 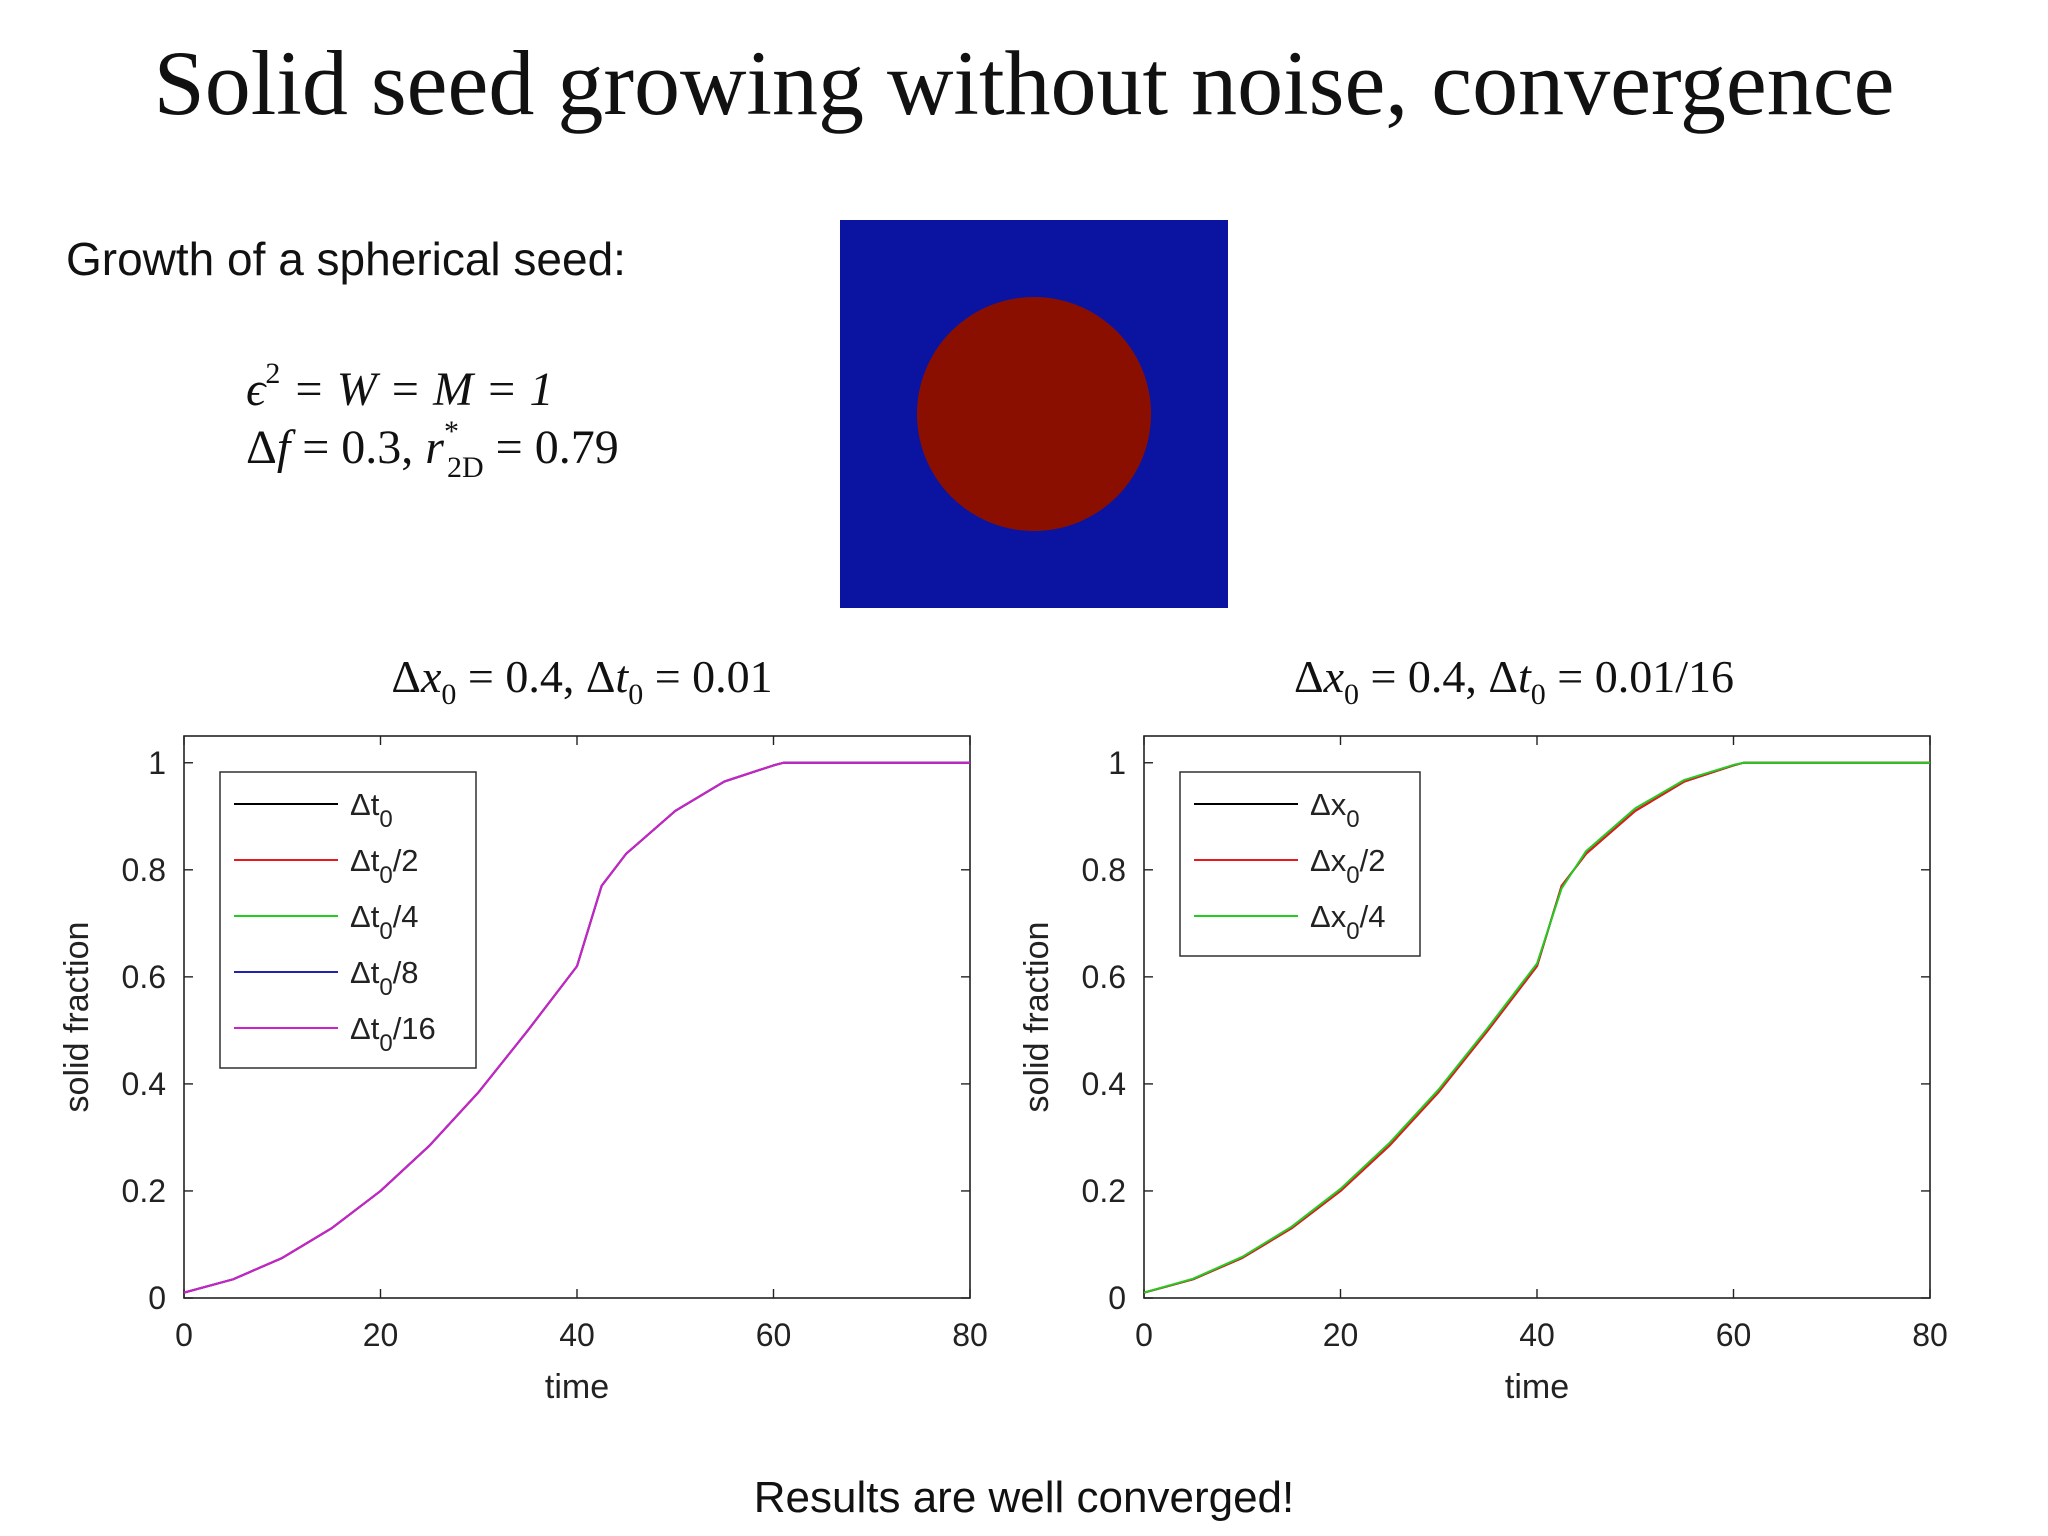 What do you see at coordinates (1333, 676) in the screenshot?
I see `plot-2-title-x: x` at bounding box center [1333, 676].